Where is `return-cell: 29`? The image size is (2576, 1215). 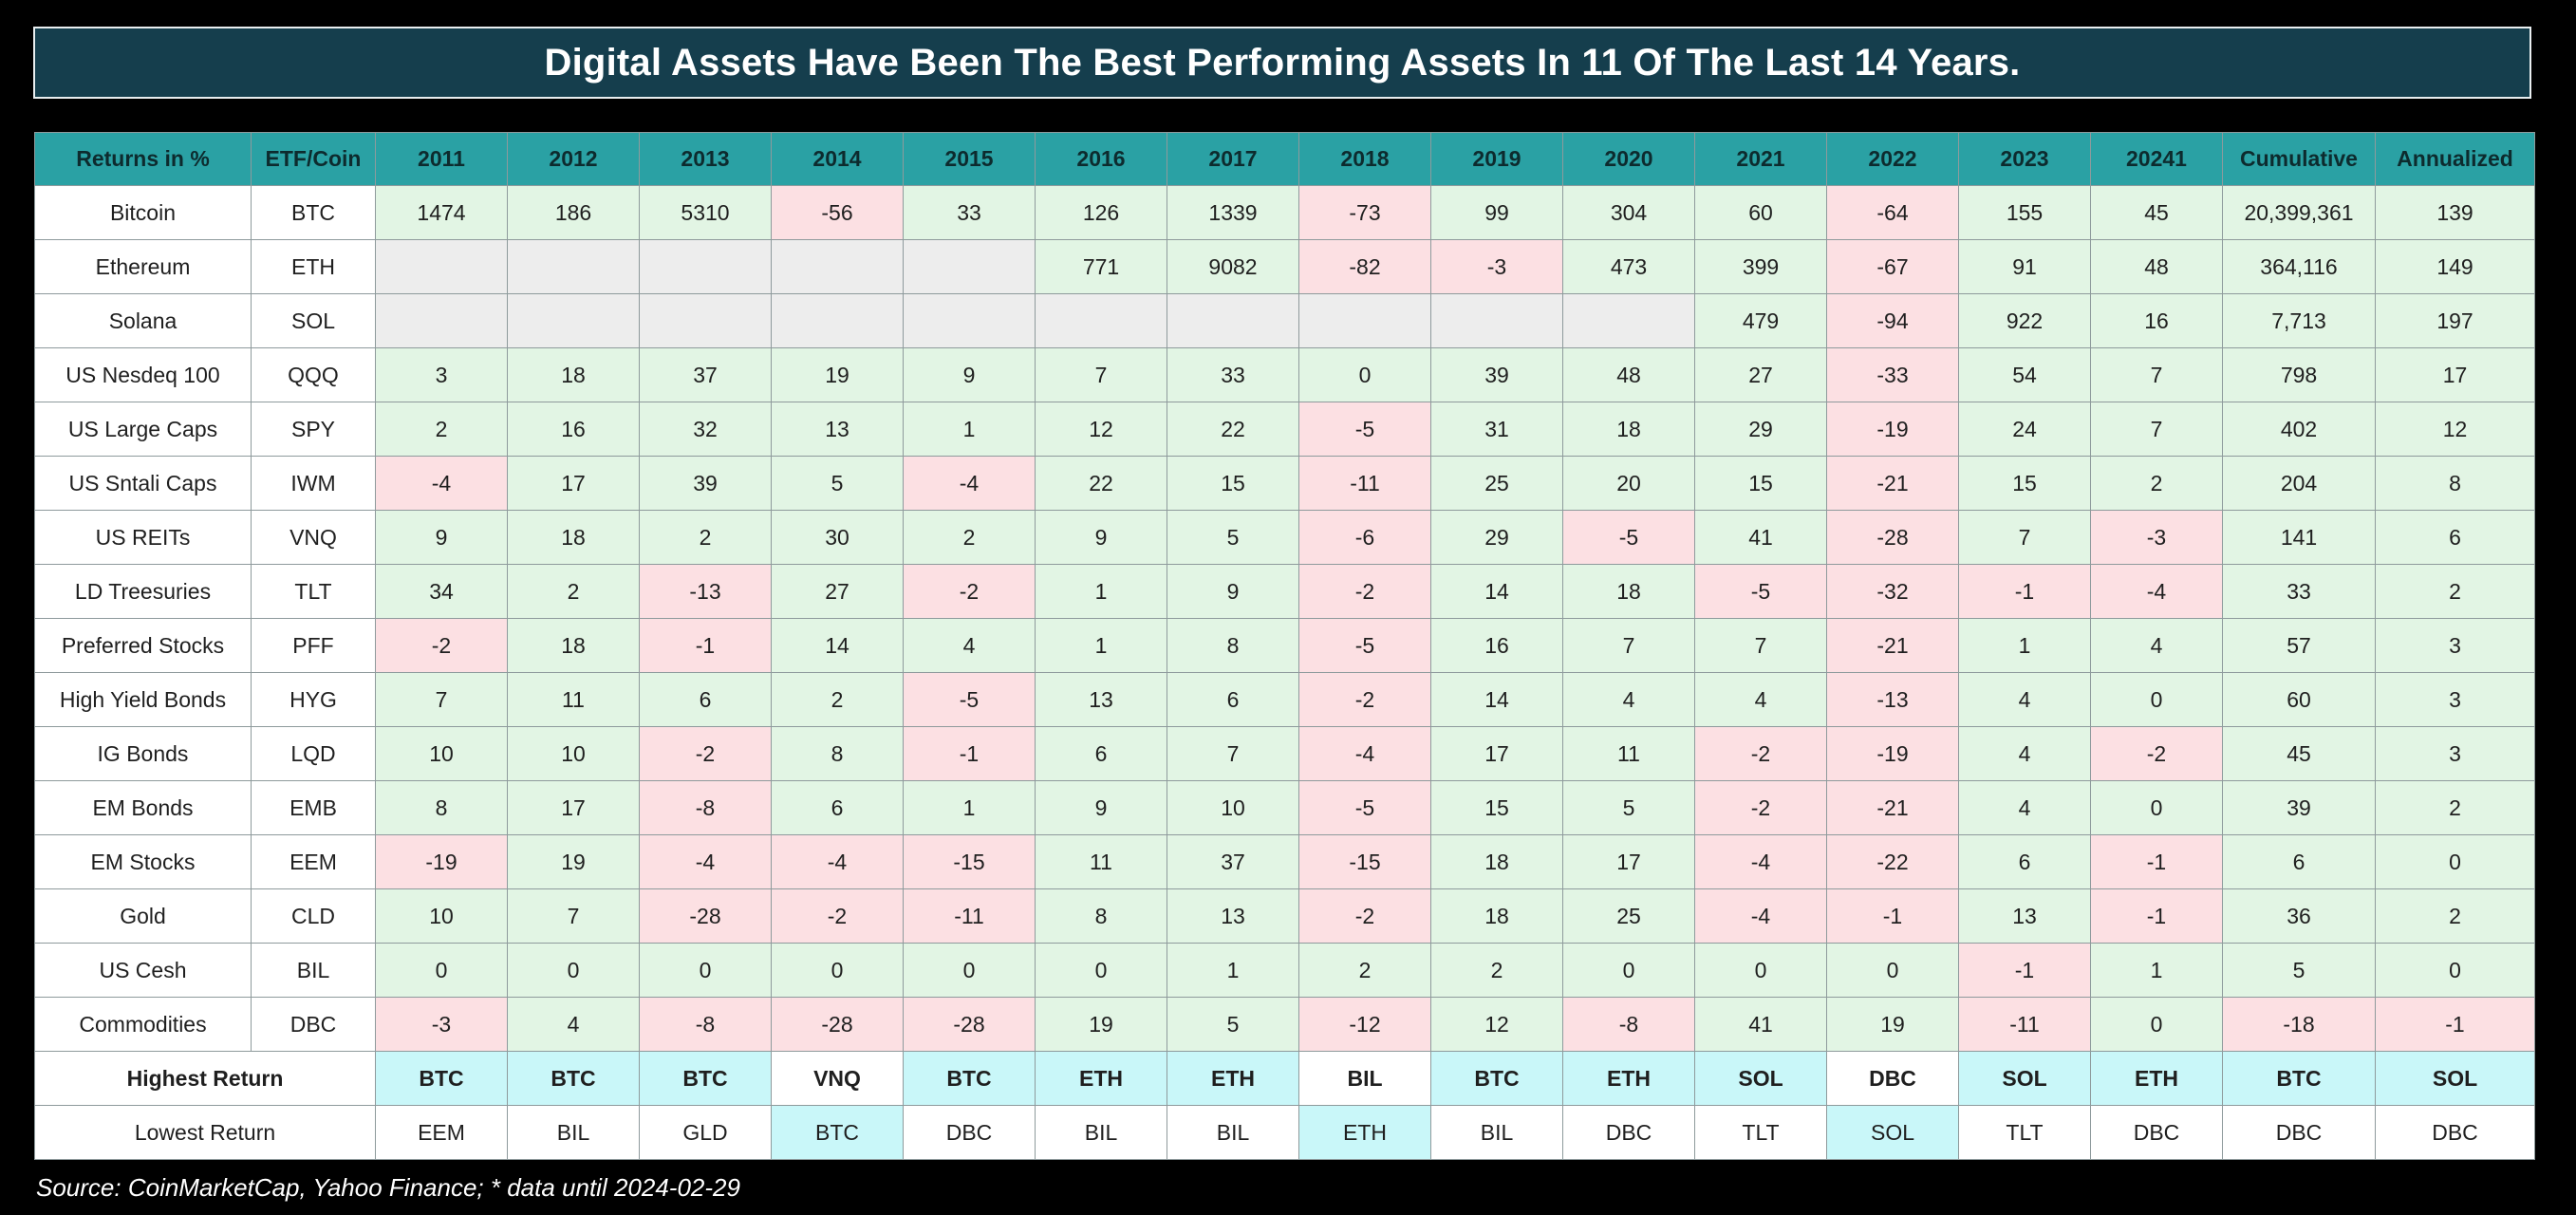
return-cell: 29 is located at coordinates (1760, 430).